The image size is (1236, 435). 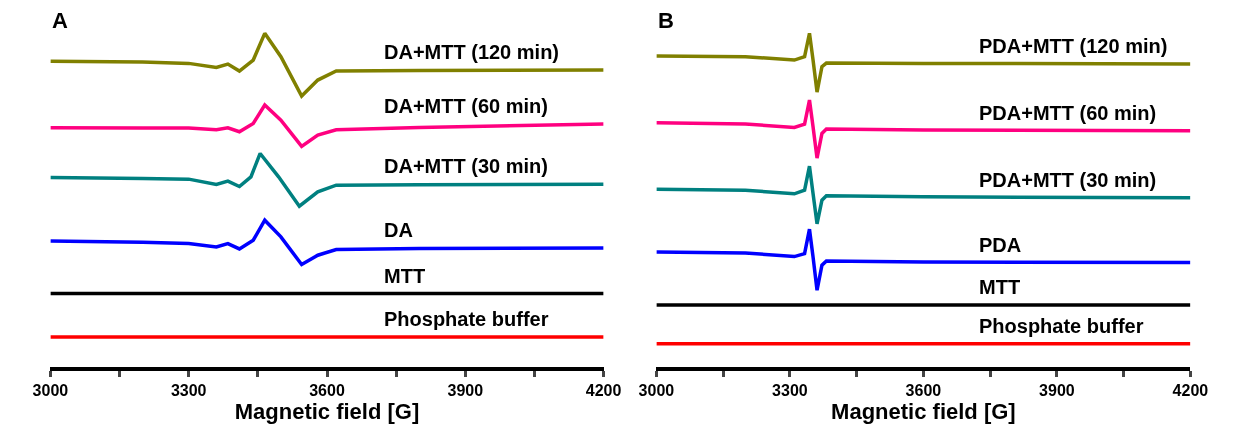 What do you see at coordinates (1068, 180) in the screenshot?
I see `series-label: PDA+MTT (30 min)` at bounding box center [1068, 180].